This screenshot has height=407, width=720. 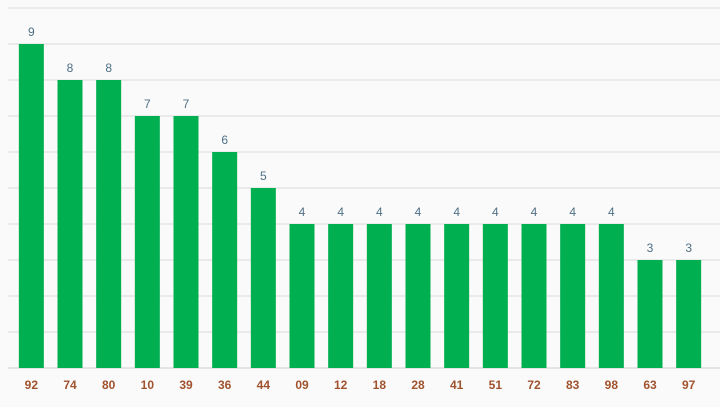 I want to click on category-label-10: 10, so click(x=148, y=385).